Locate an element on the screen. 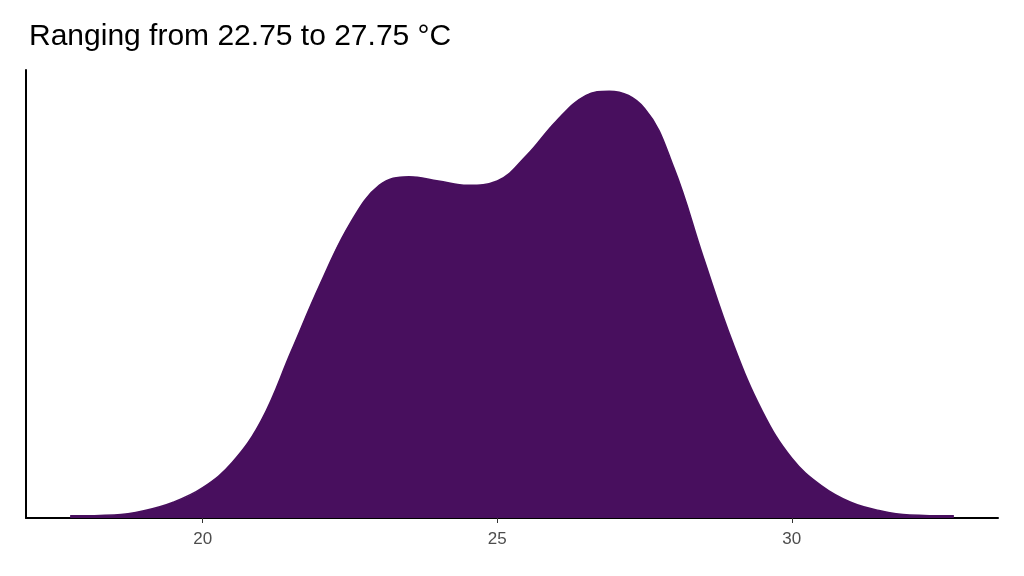  x-tick-label: 30 is located at coordinates (792, 538).